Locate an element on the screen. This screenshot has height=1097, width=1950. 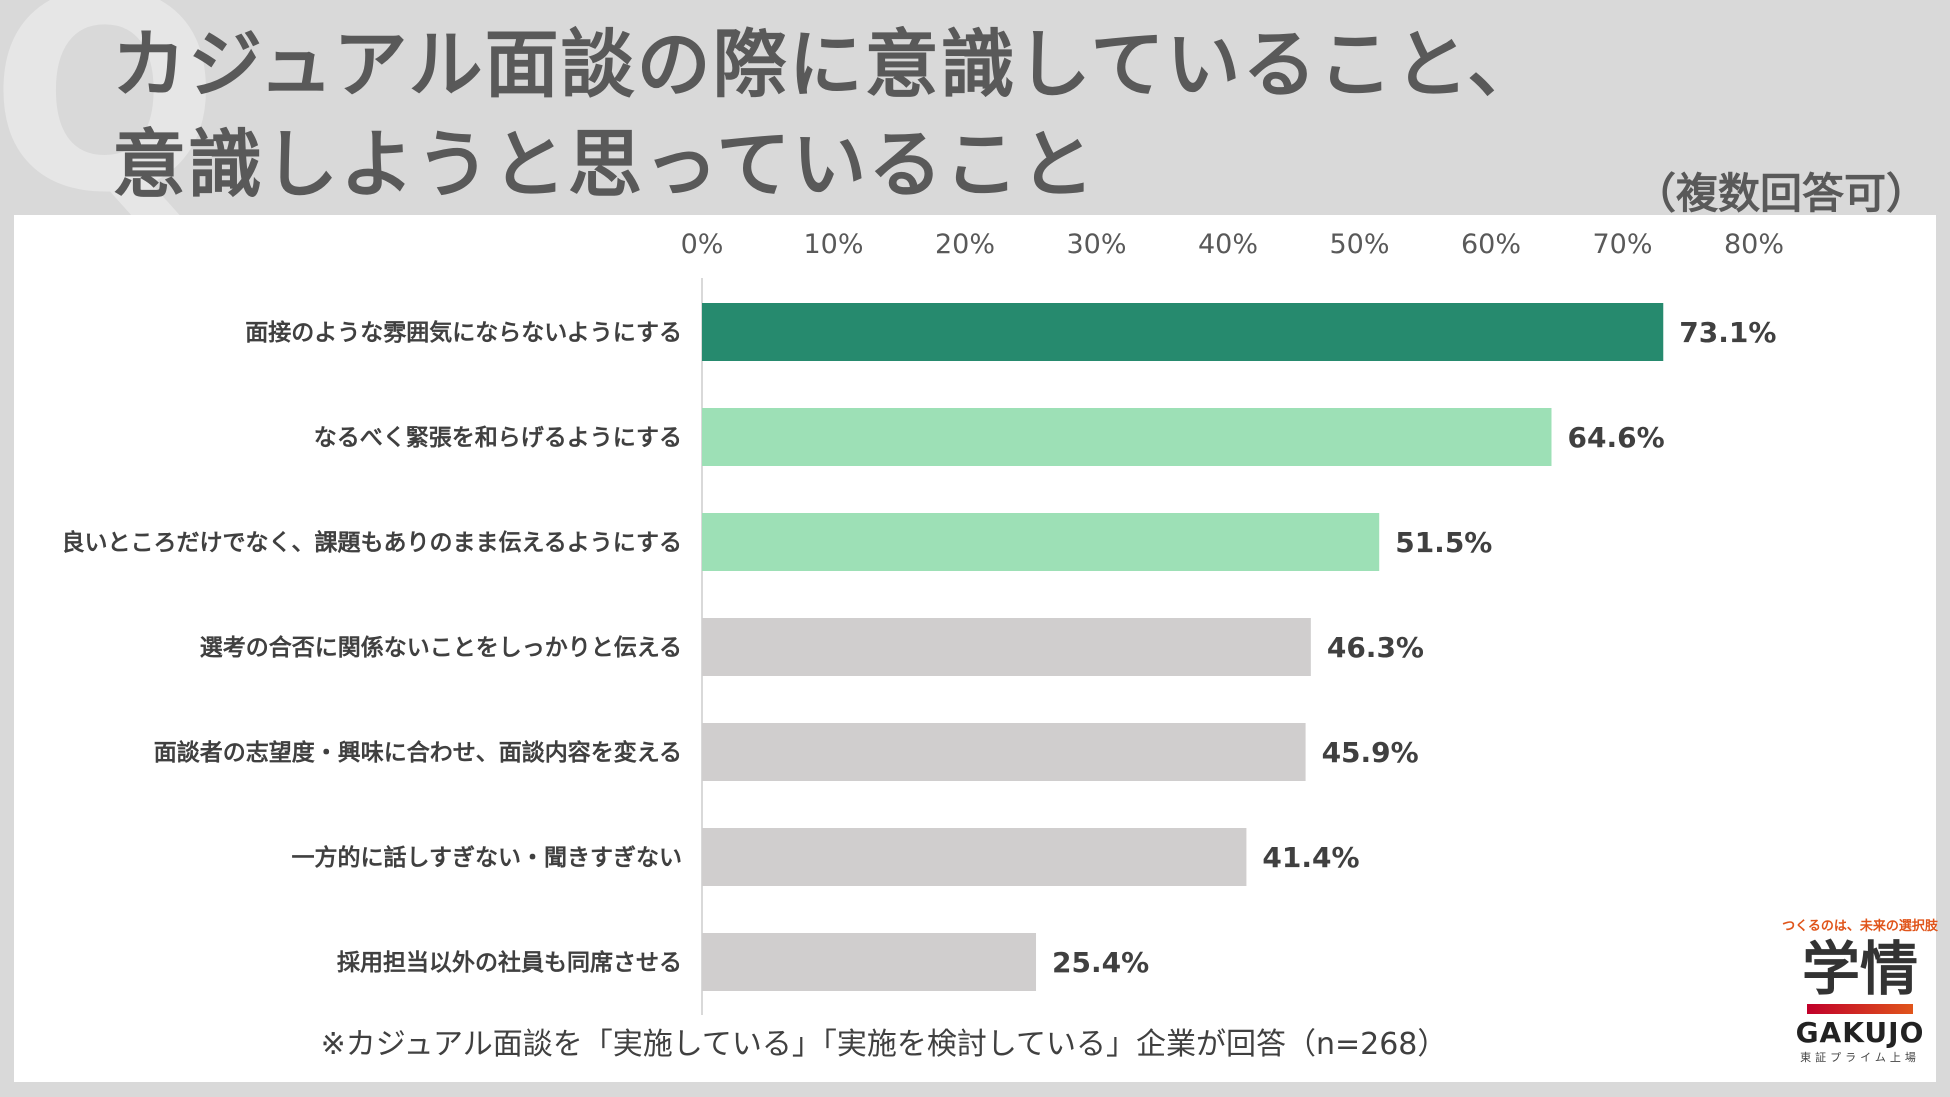
x-tick-label: 10% is located at coordinates (833, 244).